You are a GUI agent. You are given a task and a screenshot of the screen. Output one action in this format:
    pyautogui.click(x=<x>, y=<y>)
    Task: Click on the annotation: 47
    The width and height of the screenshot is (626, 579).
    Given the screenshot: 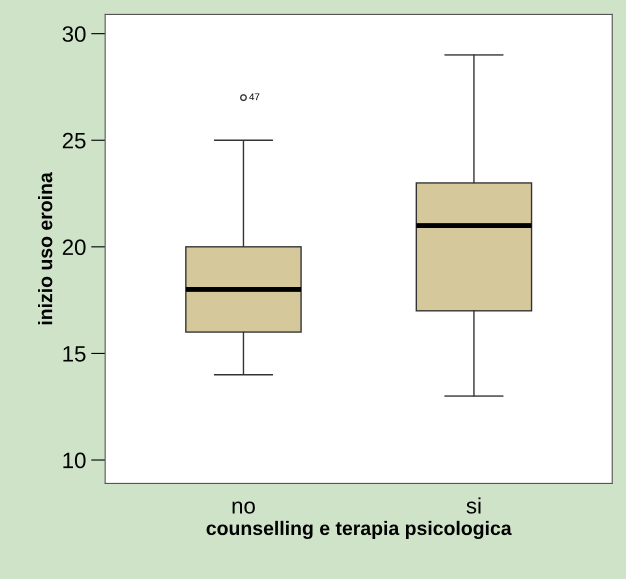 What is the action you would take?
    pyautogui.click(x=254, y=96)
    